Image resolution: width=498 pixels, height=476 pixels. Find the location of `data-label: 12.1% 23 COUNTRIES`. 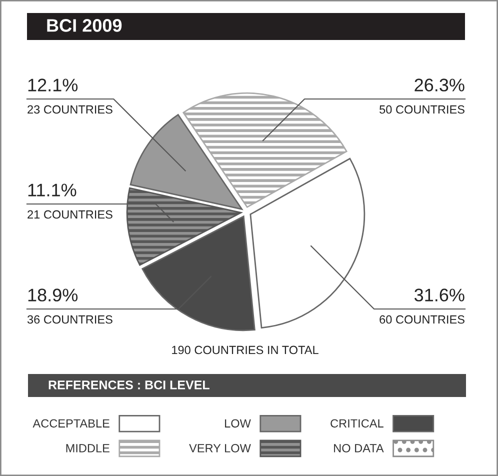

data-label: 12.1% 23 COUNTRIES is located at coordinates (70, 96).